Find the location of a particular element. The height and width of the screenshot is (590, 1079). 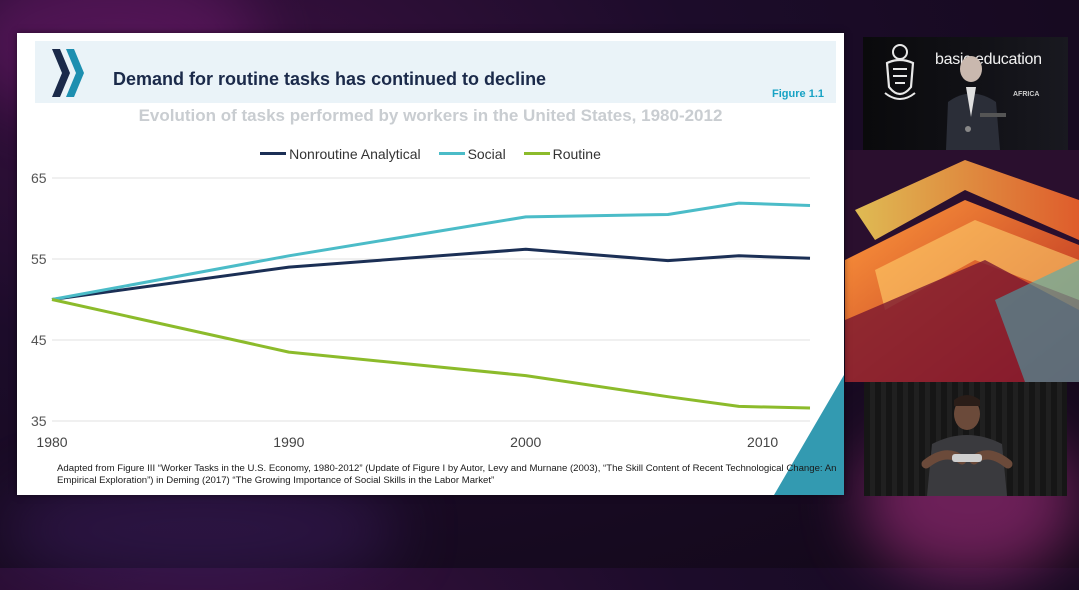

legend-item-social: Social is located at coordinates (472, 153).